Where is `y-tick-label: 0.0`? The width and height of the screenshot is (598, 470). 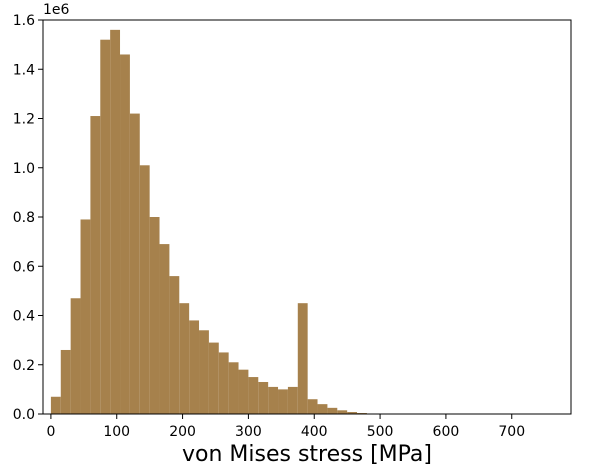
y-tick-label: 0.0 is located at coordinates (24, 415).